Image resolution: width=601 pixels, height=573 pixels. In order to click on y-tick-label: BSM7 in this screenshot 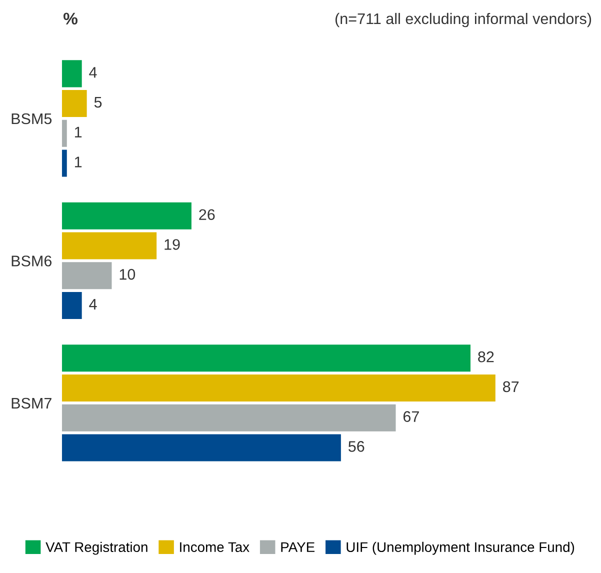, I will do `click(32, 403)`.